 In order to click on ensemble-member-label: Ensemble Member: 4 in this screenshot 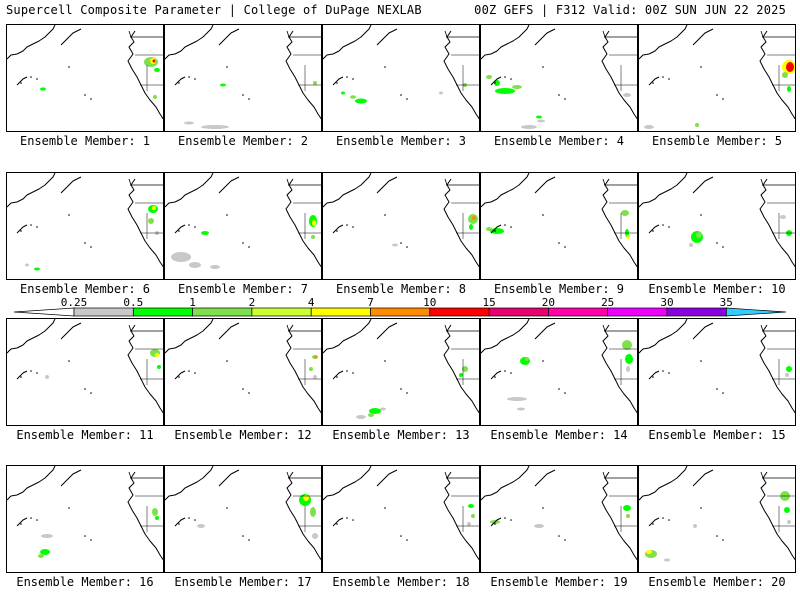, I will do `click(559, 141)`.